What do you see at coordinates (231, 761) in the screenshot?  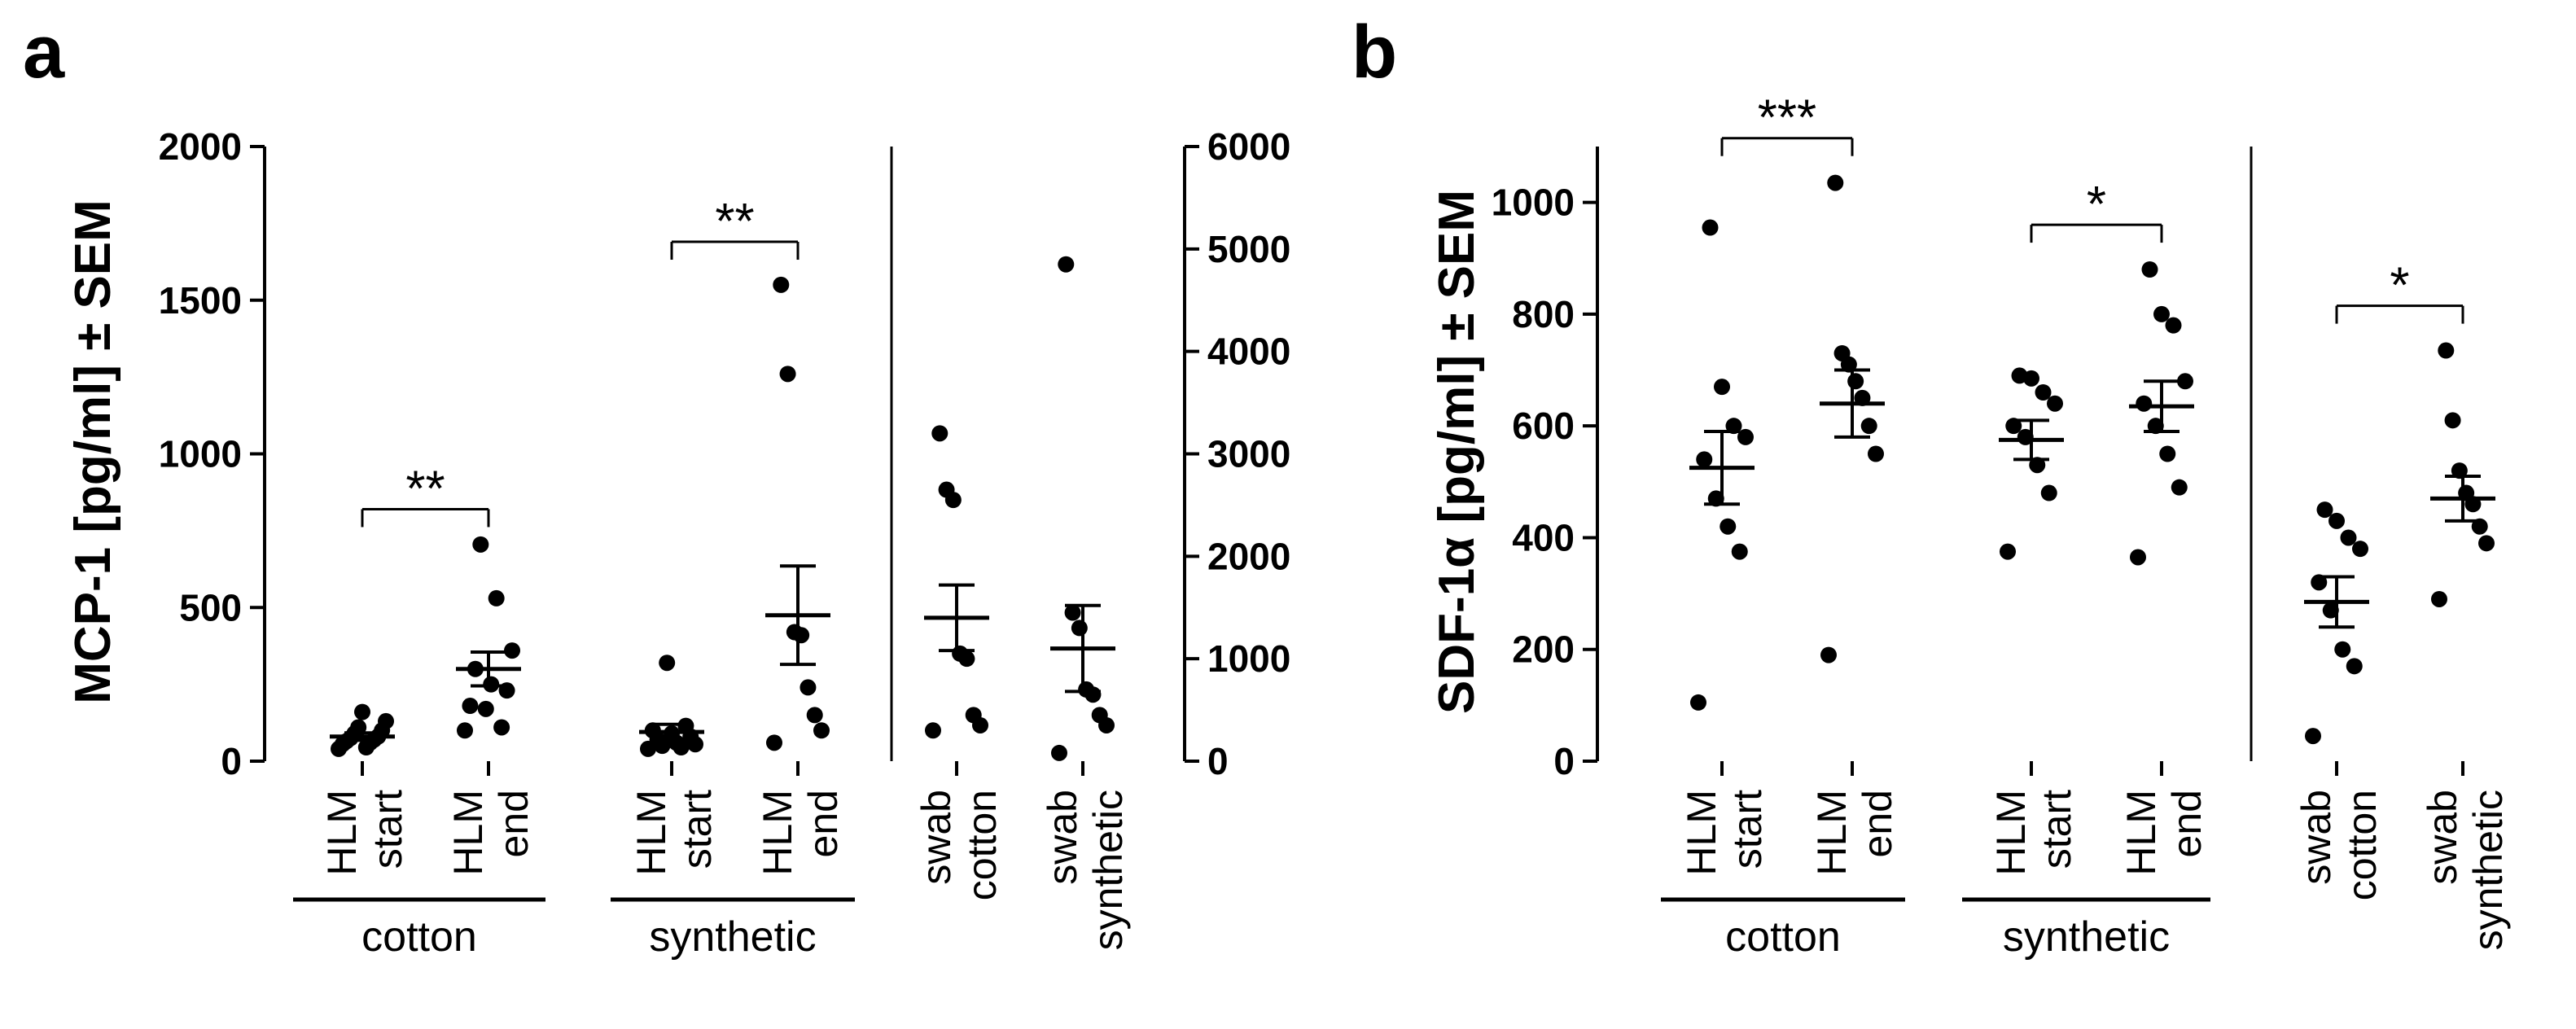 I see `panel-a-y-tick-label: 0` at bounding box center [231, 761].